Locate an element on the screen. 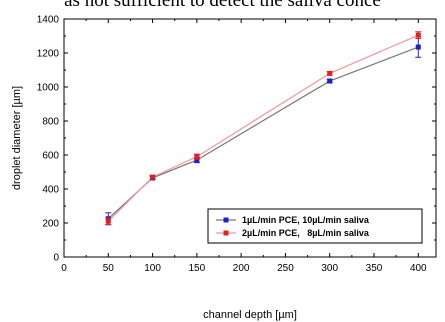 The image size is (445, 322). x-tick-label: 400 is located at coordinates (418, 268).